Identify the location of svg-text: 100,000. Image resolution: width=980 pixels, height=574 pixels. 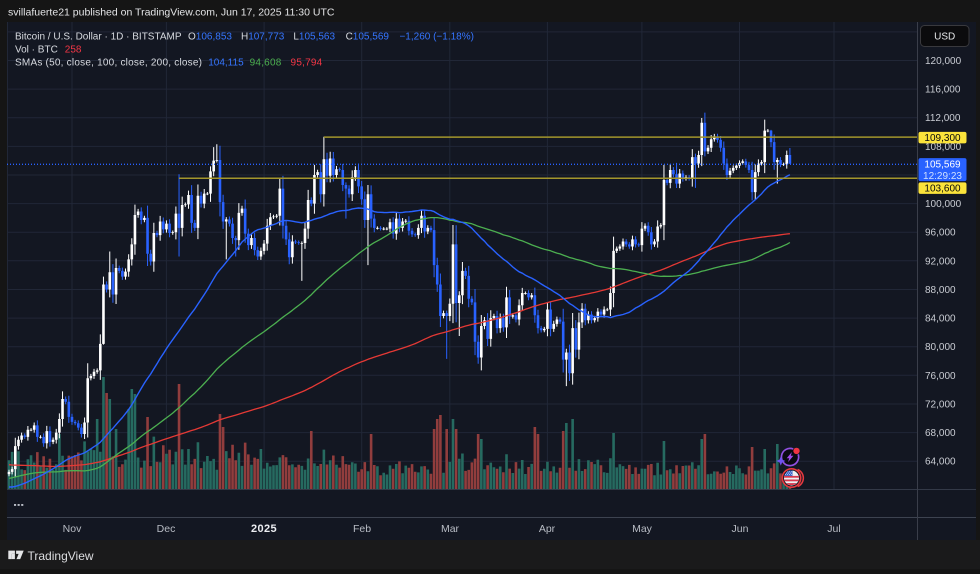
(943, 204).